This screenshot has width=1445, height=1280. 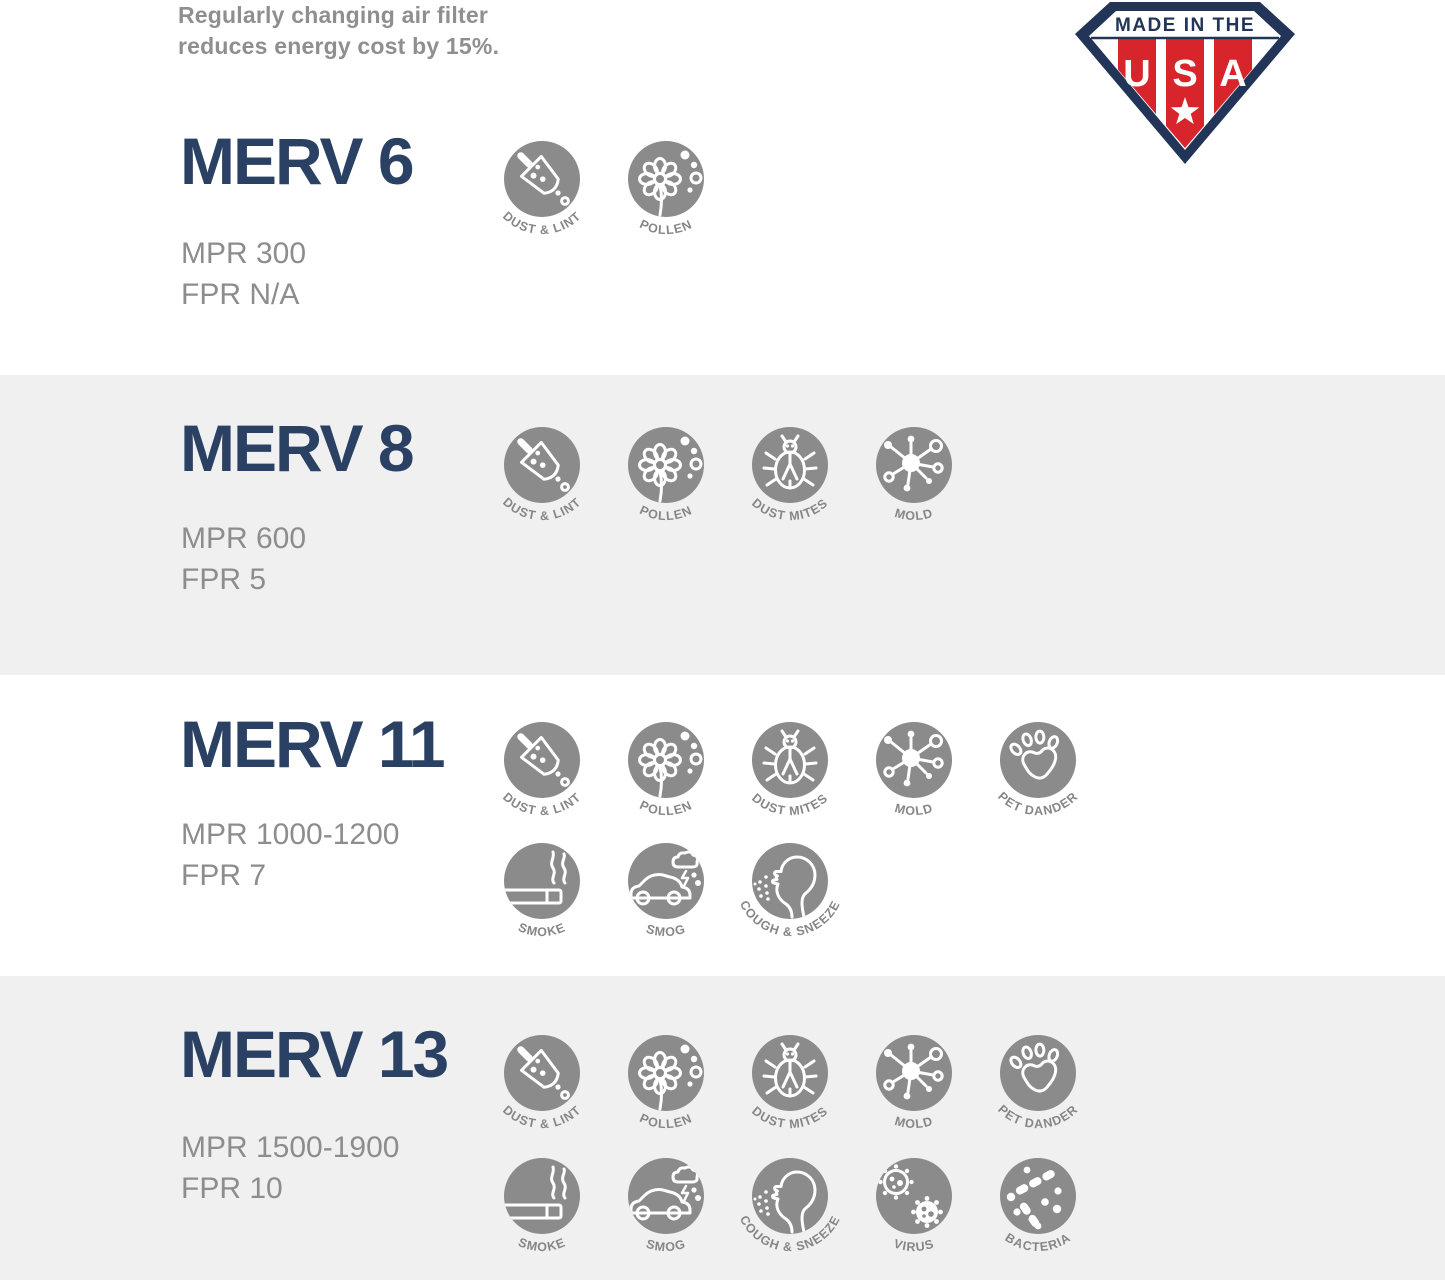 What do you see at coordinates (914, 1246) in the screenshot?
I see `svg-text: VIRUS` at bounding box center [914, 1246].